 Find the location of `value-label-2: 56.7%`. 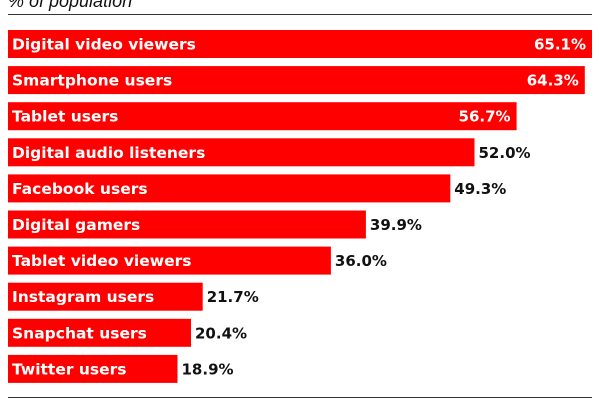

value-label-2: 56.7% is located at coordinates (485, 117).